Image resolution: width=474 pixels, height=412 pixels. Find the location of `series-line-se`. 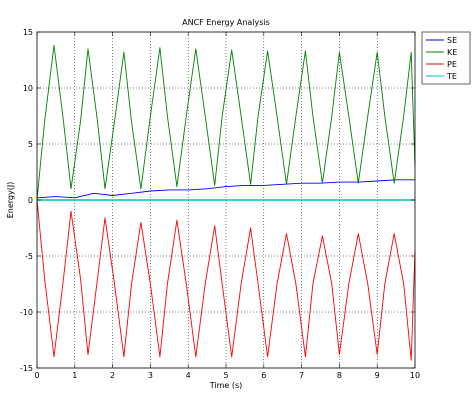

series-line-se is located at coordinates (225, 189).